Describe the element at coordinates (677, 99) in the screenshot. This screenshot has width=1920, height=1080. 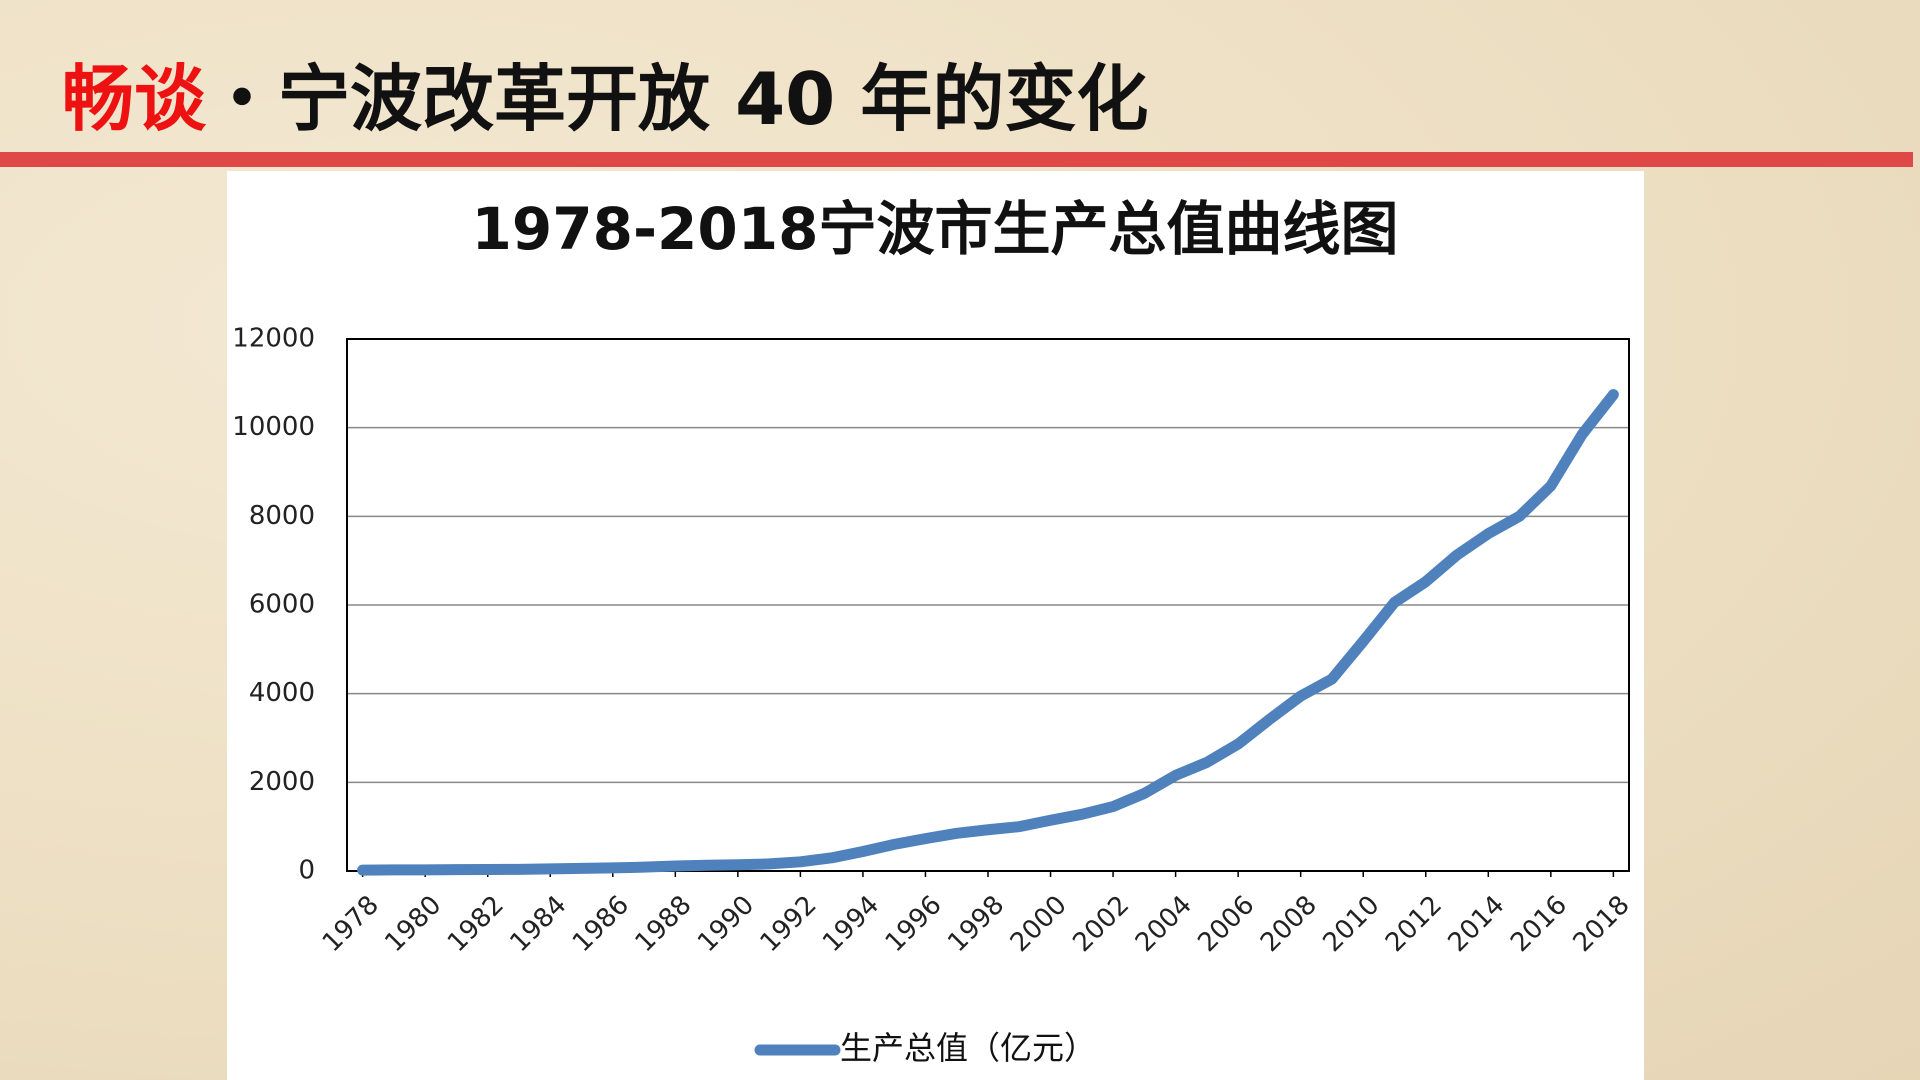
I see `slide-title-text: ・宁波改革开放 40 年的变化` at that location.